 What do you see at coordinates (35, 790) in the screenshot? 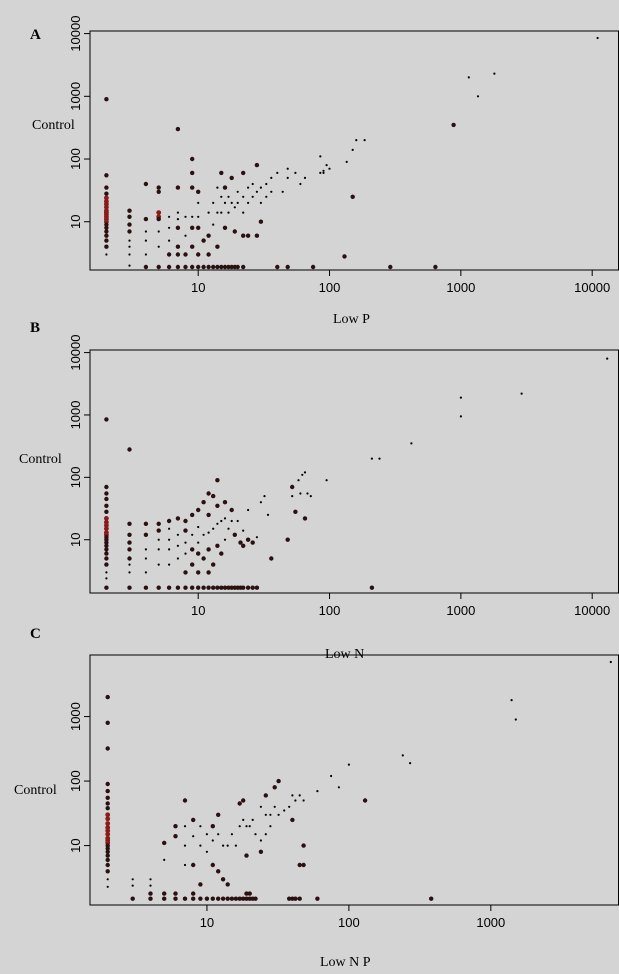
I see `y-axis-label-c: Control` at bounding box center [35, 790].